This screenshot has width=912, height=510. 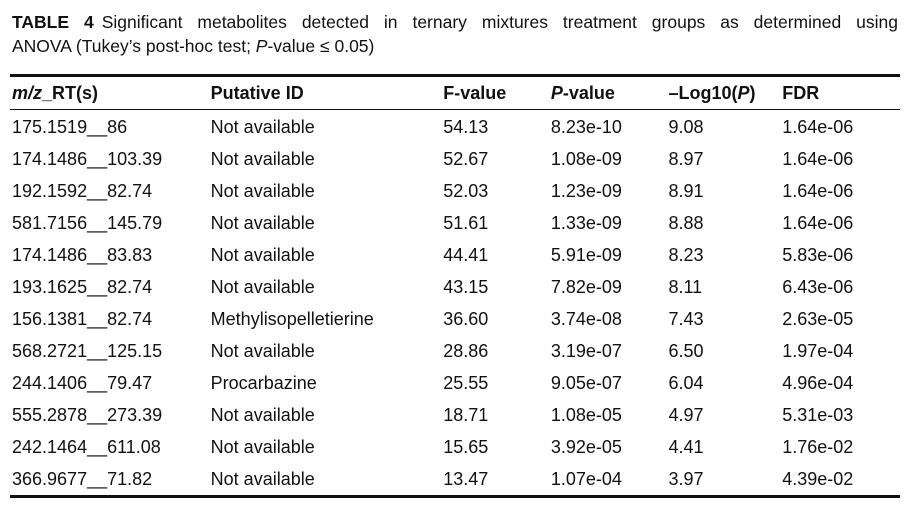 I want to click on cell-fdr: 2.63e-05, so click(x=818, y=318).